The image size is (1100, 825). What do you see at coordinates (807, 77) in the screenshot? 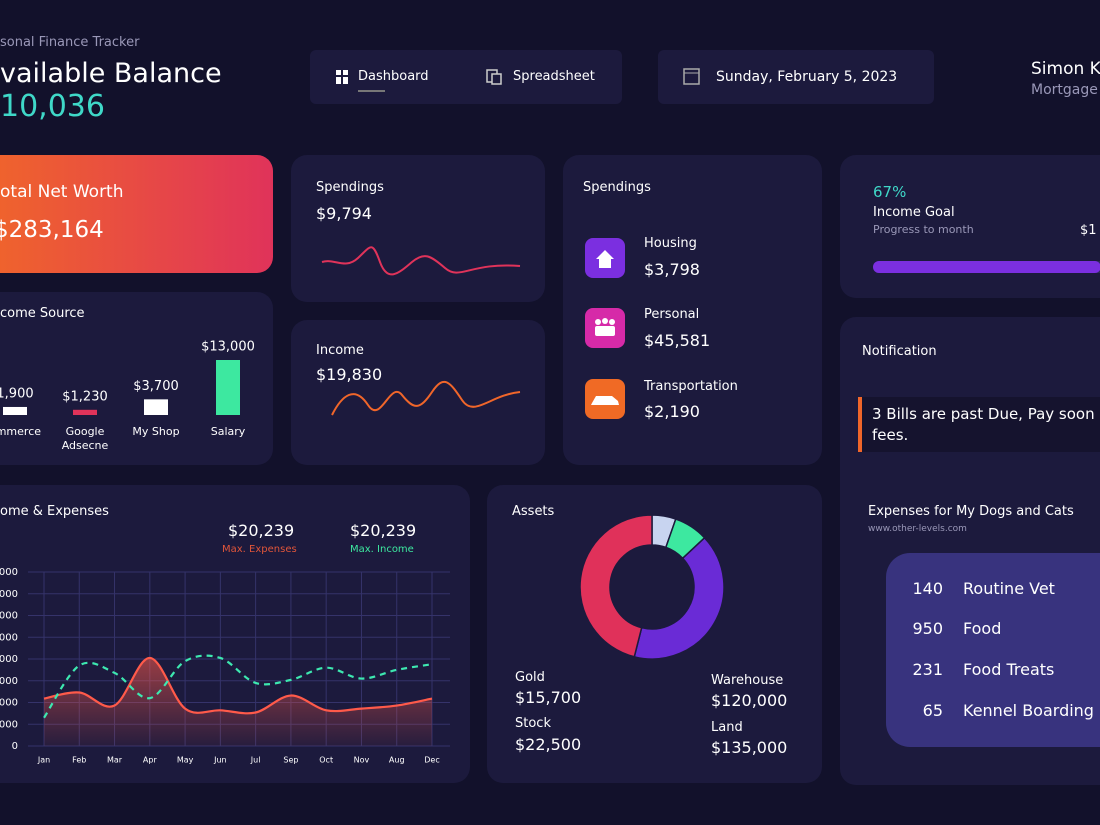
I see `date: Sunday, February 5, 2023` at bounding box center [807, 77].